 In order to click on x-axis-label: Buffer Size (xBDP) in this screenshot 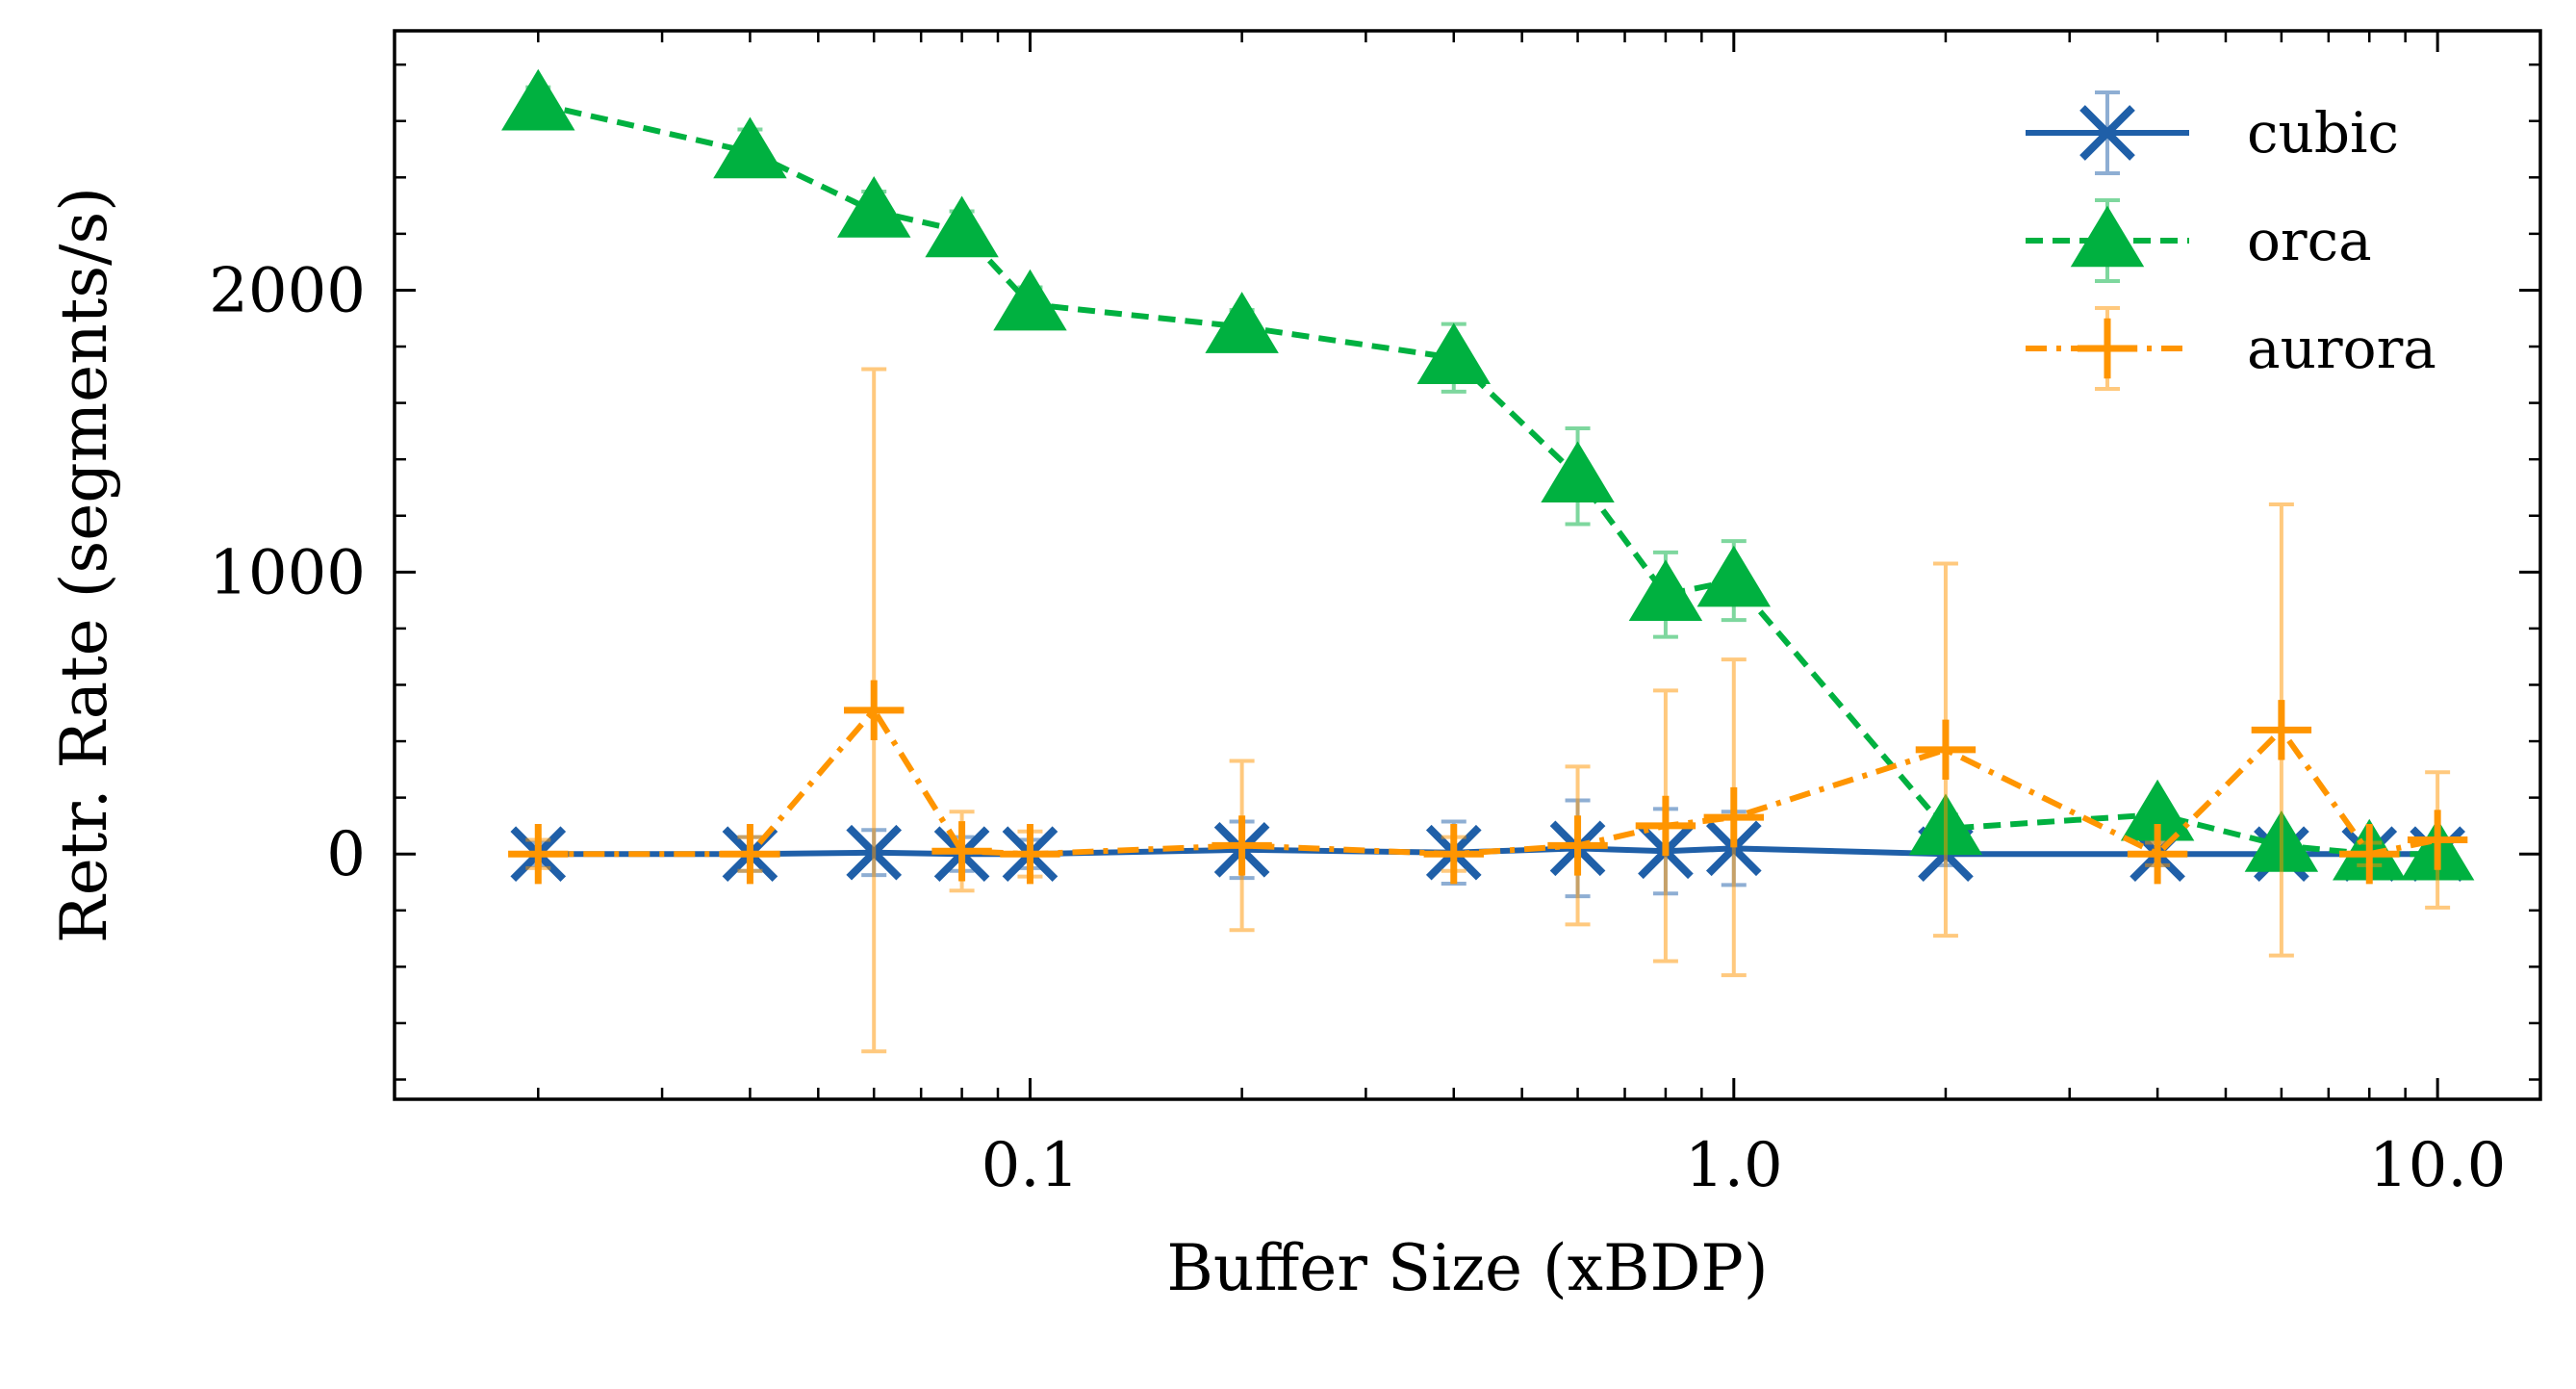, I will do `click(1467, 1268)`.